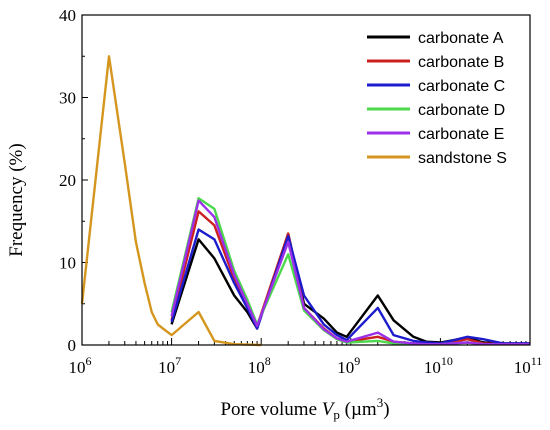  I want to click on legend-label-4: carbonate D, so click(461, 110).